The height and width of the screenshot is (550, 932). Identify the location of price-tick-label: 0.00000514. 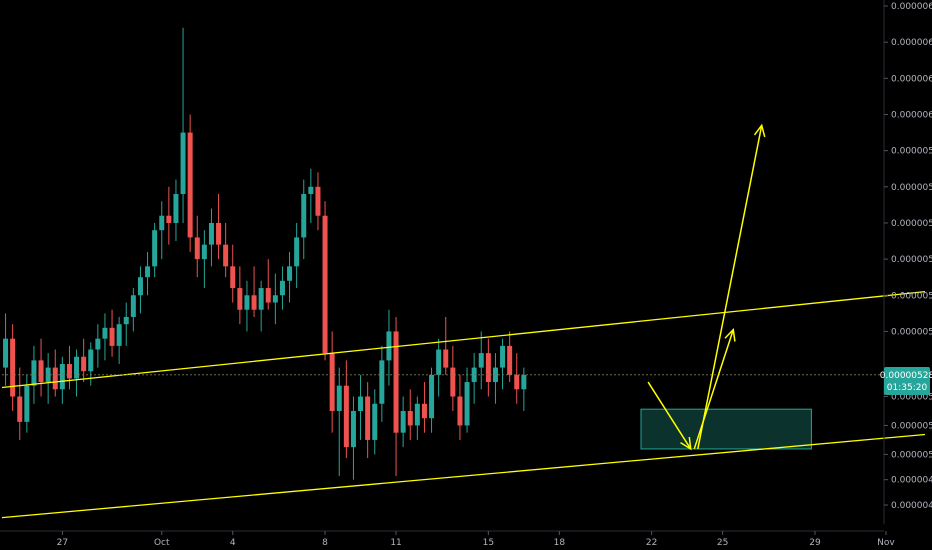
(911, 426).